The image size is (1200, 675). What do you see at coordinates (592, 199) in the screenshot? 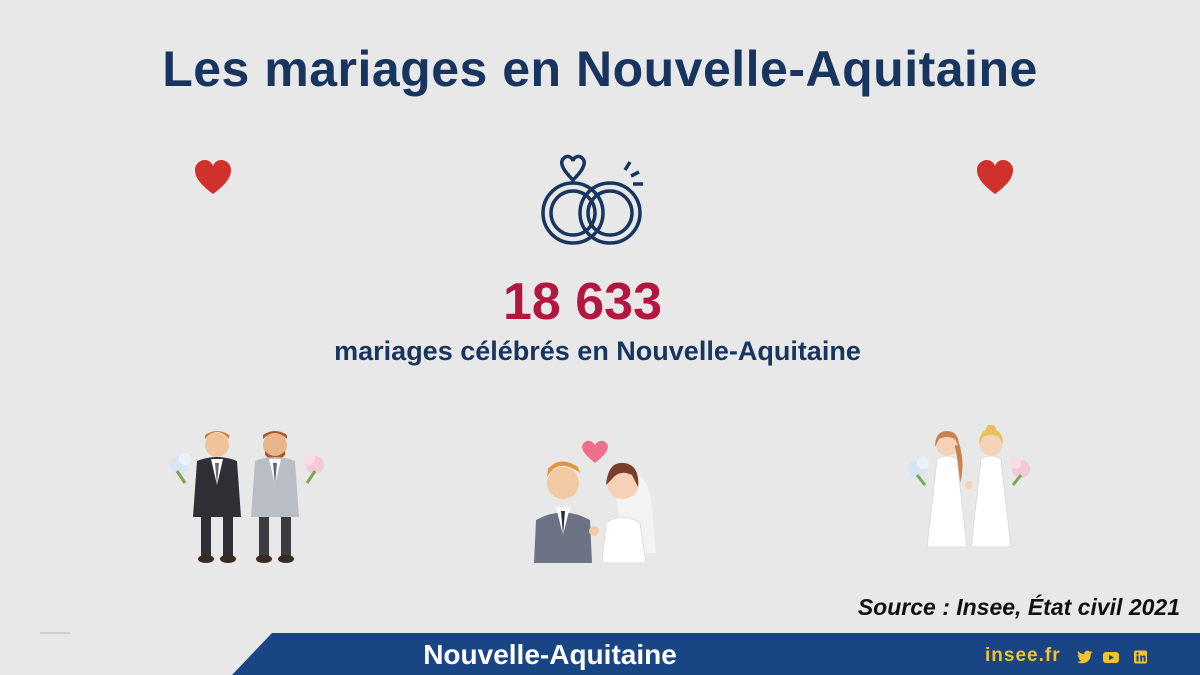
I see `wedding-rings-icon` at bounding box center [592, 199].